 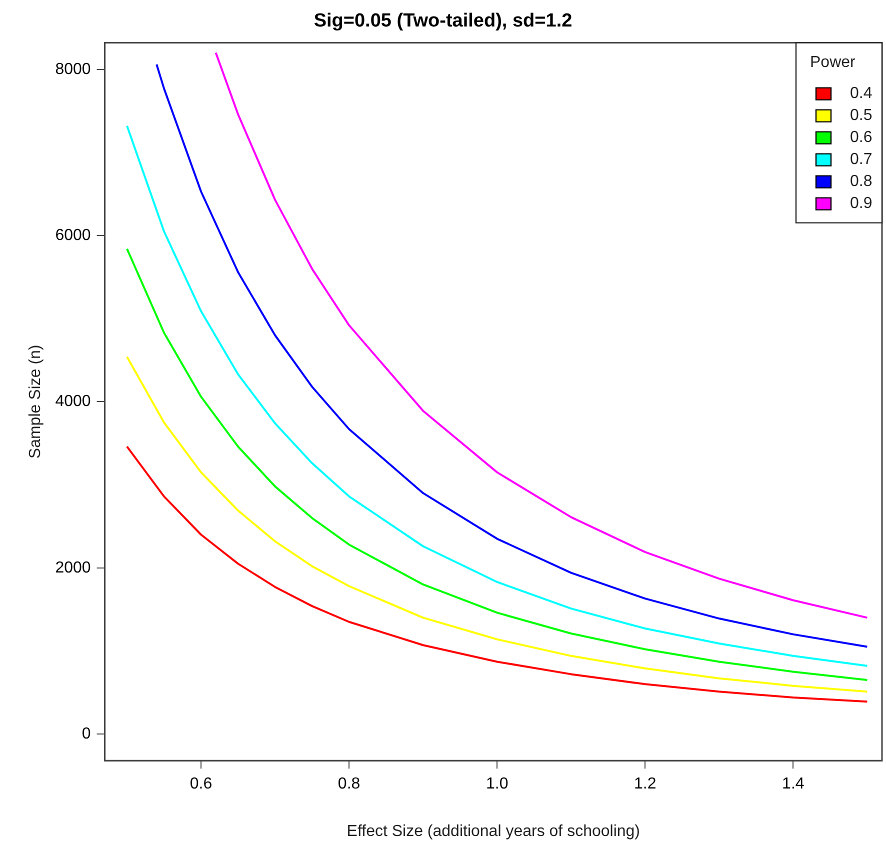 What do you see at coordinates (73, 69) in the screenshot?
I see `y-tick-label: 8000` at bounding box center [73, 69].